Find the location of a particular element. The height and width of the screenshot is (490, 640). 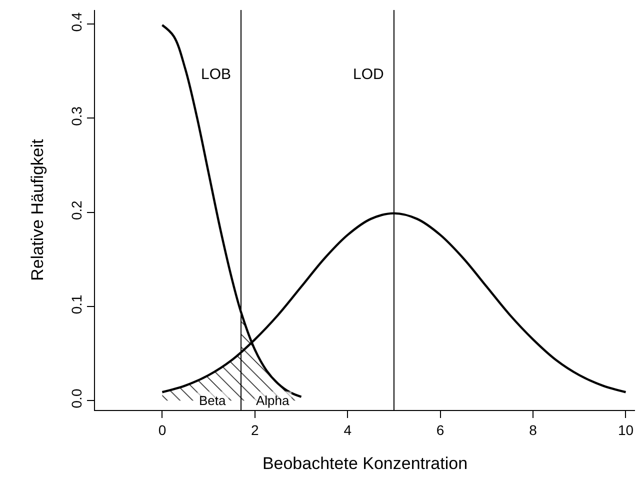

annotation: Alpha is located at coordinates (273, 400).